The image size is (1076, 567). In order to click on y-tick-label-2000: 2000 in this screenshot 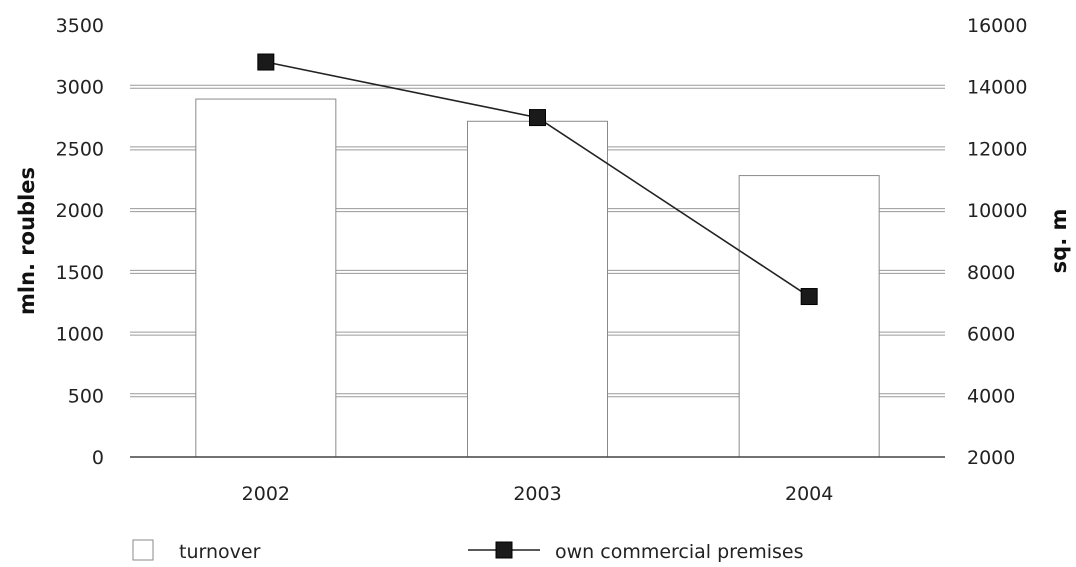, I will do `click(80, 211)`.